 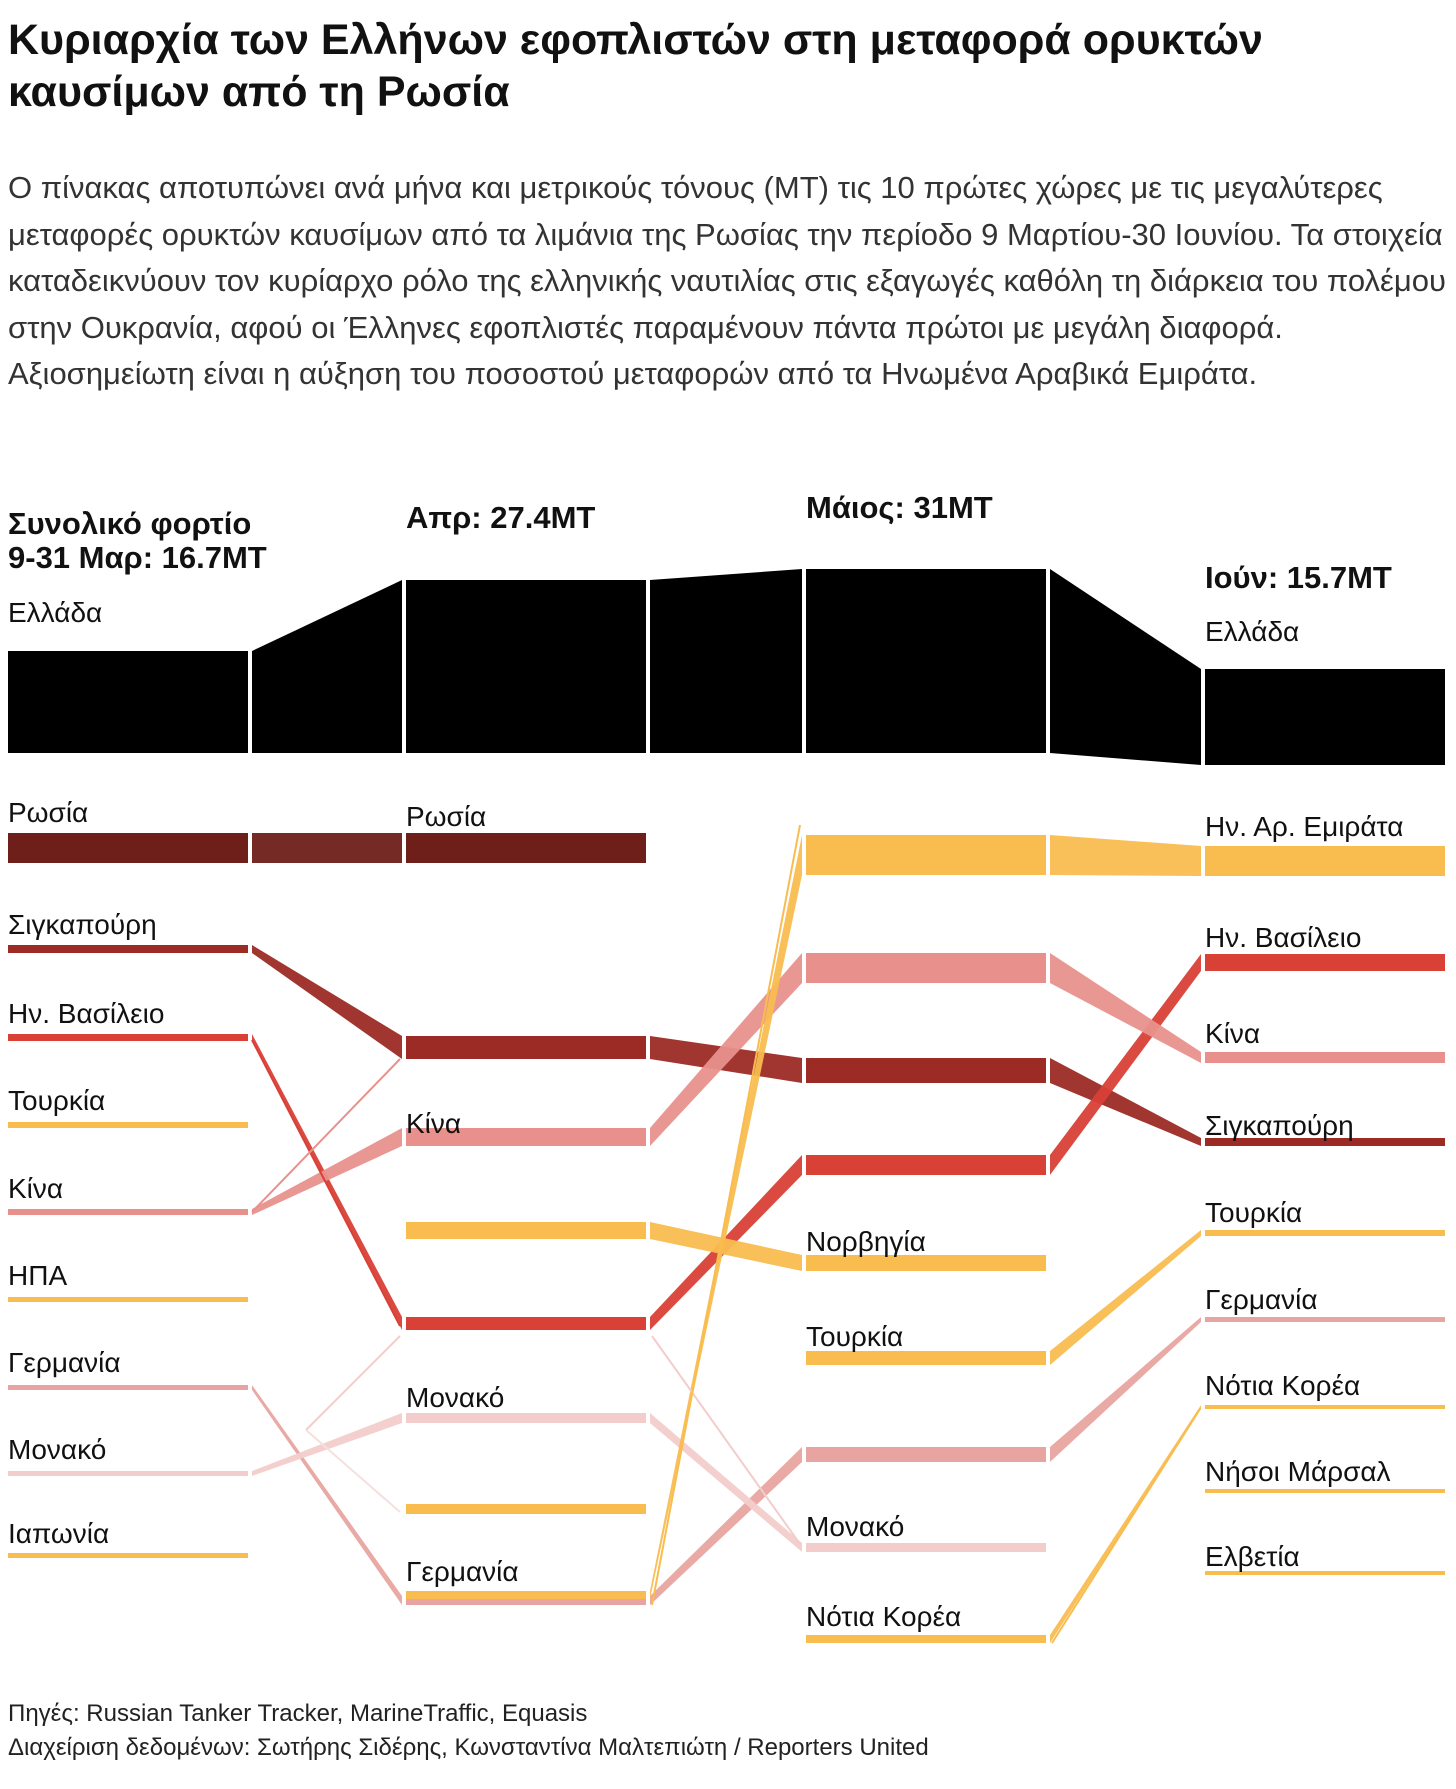 I want to click on series-label: Ιαπωνία, so click(x=58, y=1533).